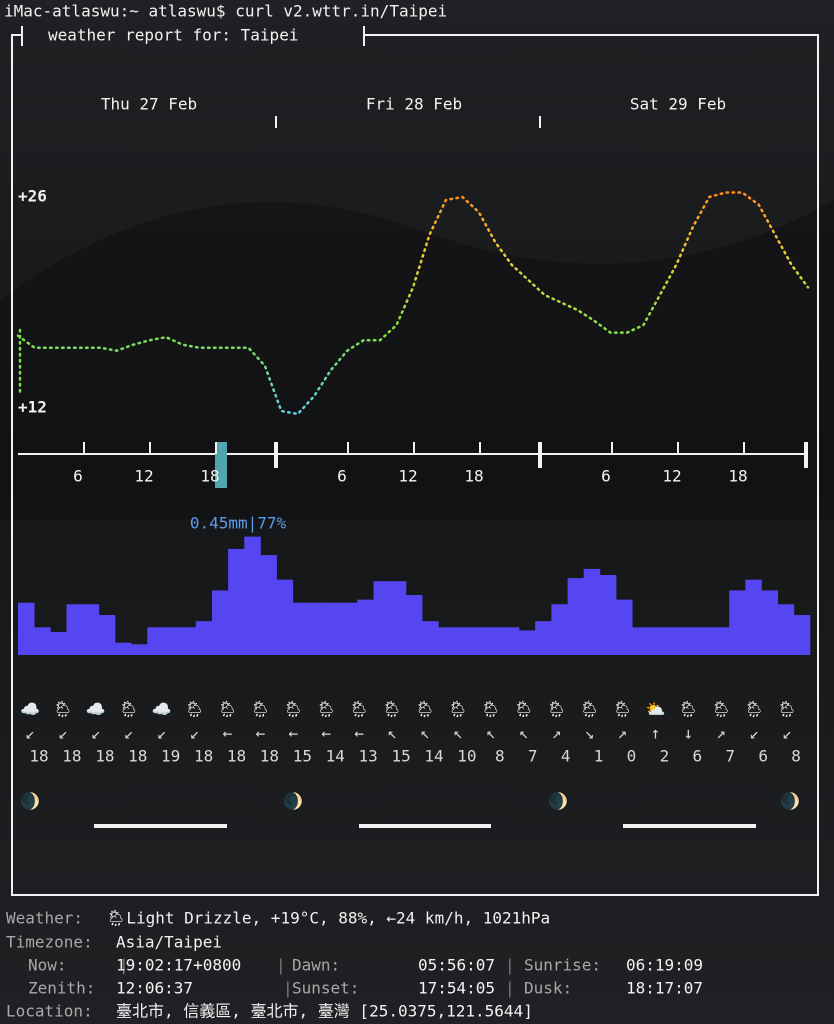 The width and height of the screenshot is (834, 1024). What do you see at coordinates (466, 756) in the screenshot?
I see `wind-speed: 10` at bounding box center [466, 756].